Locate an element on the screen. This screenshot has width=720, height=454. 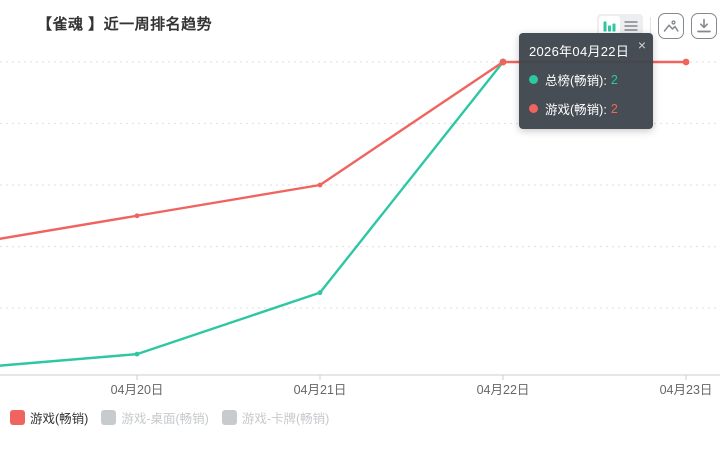
legend-item-game: 游戏(畅销) is located at coordinates (49, 417).